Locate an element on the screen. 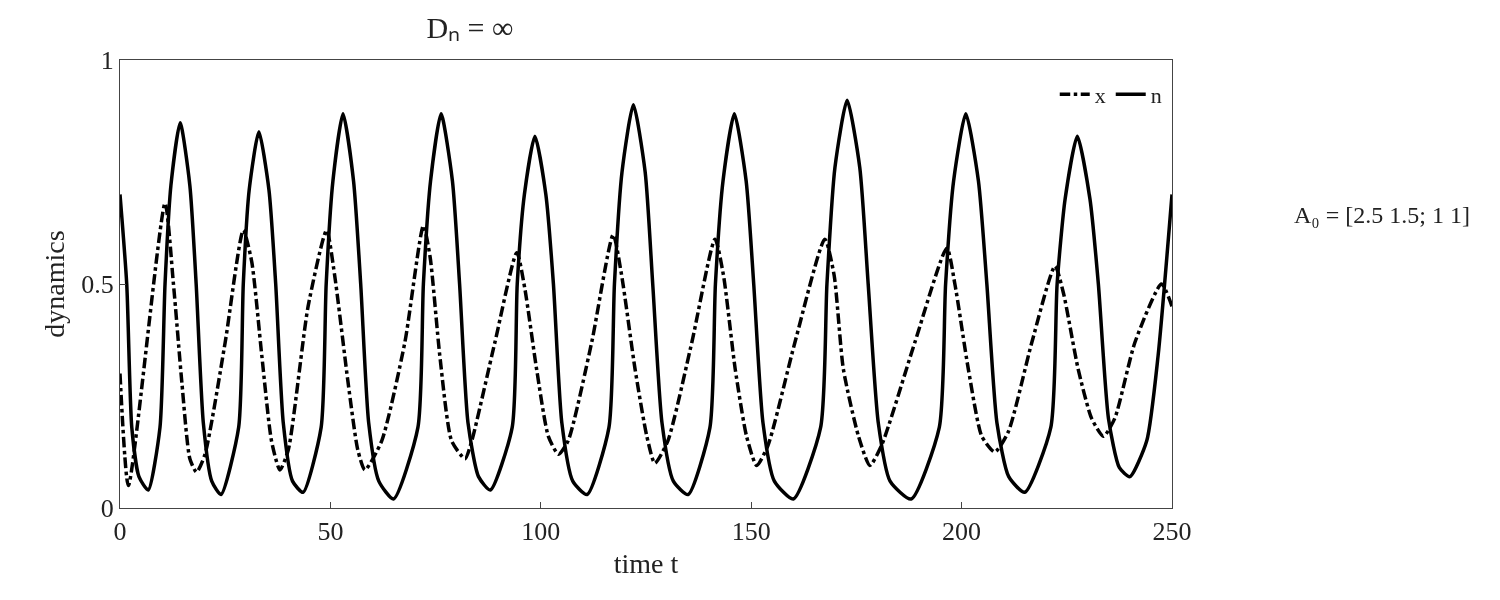  x-tick-label: 250 is located at coordinates (1172, 532).